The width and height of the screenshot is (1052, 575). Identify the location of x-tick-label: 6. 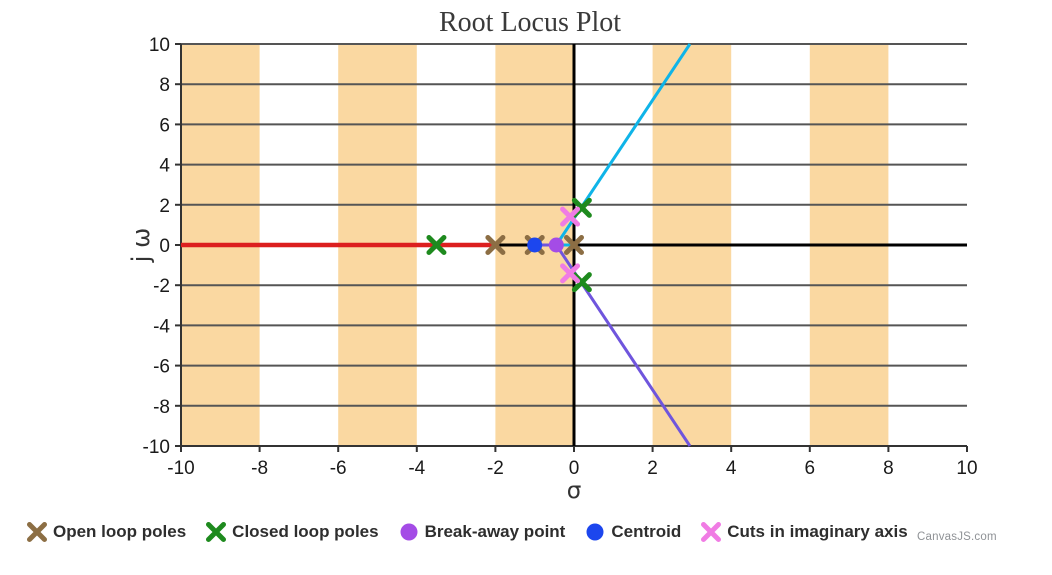
(810, 468).